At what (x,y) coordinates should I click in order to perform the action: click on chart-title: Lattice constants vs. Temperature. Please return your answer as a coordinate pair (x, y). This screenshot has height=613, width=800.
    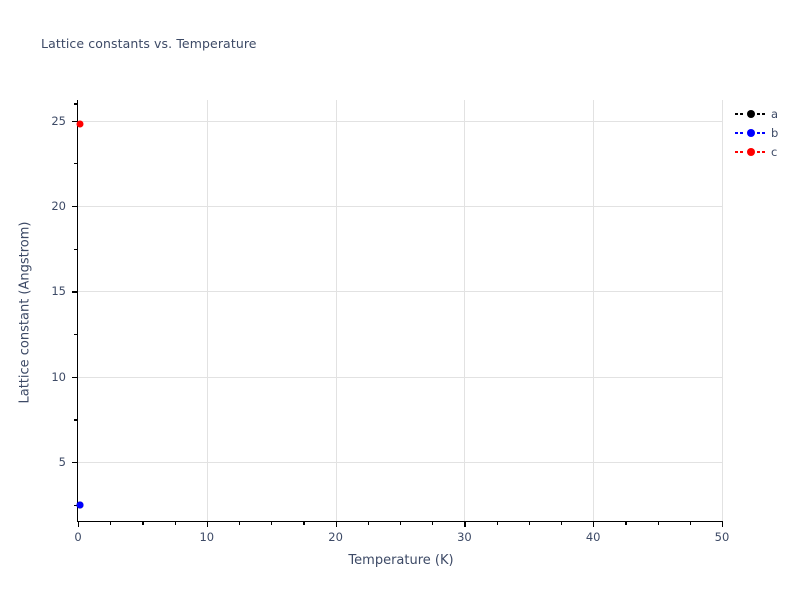
    Looking at the image, I should click on (149, 43).